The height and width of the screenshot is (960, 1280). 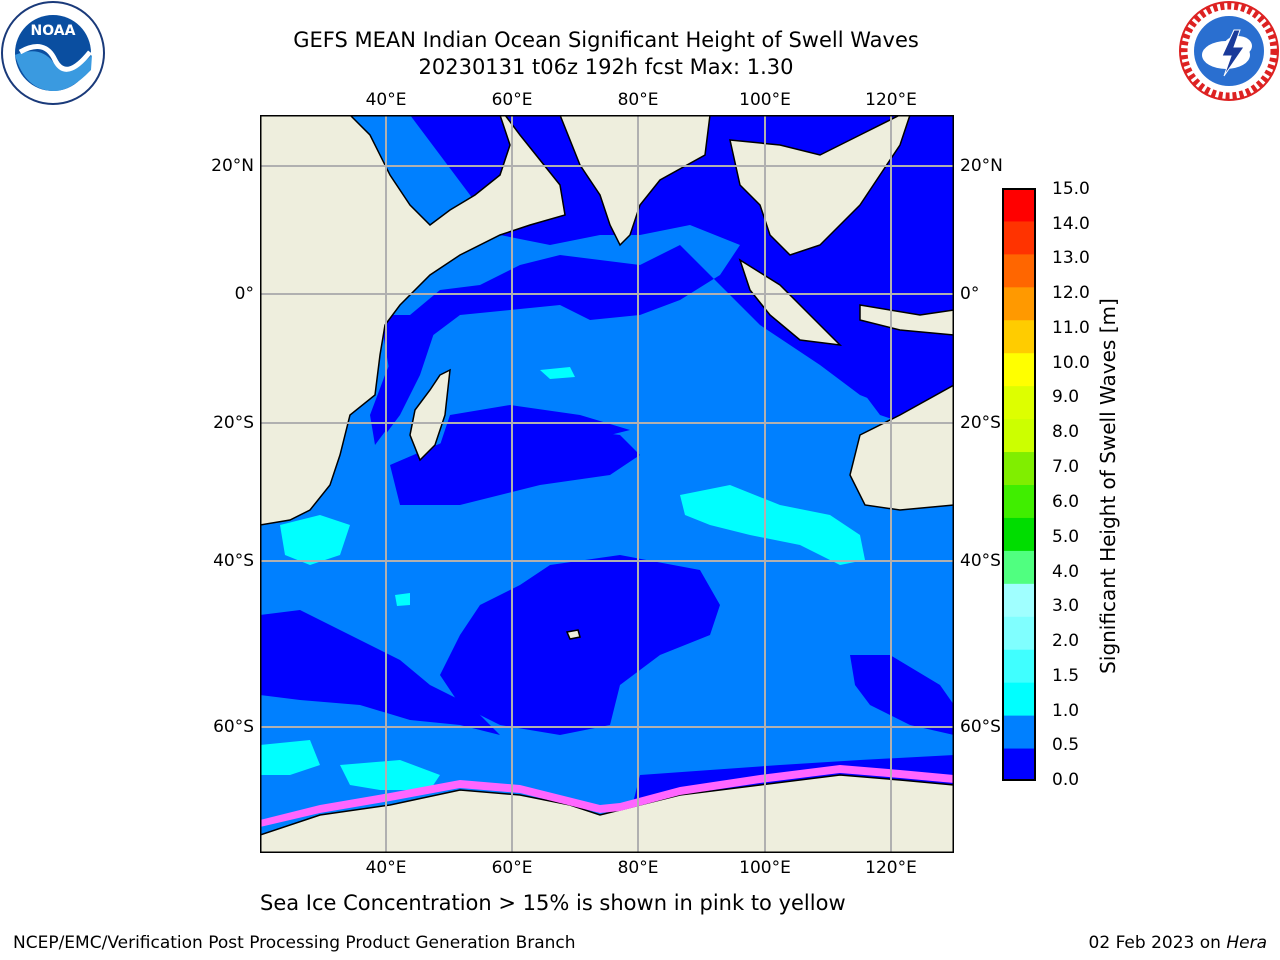 What do you see at coordinates (1066, 537) in the screenshot?
I see `colorbar-tick-7: 5.0` at bounding box center [1066, 537].